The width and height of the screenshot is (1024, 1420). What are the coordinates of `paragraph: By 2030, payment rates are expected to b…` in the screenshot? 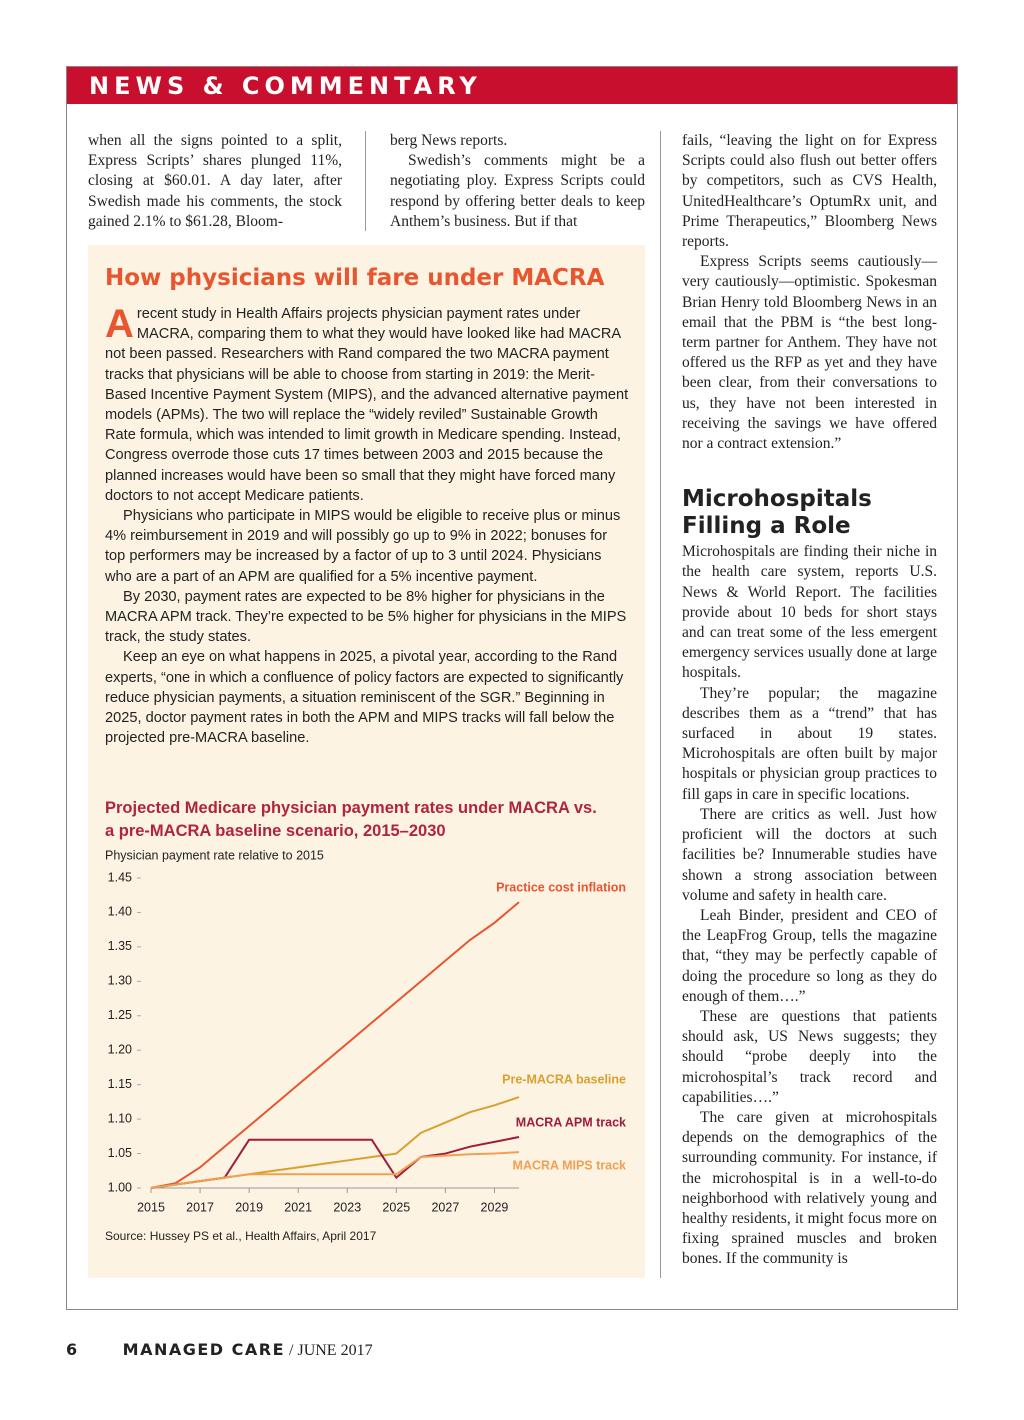 It's located at (366, 617).